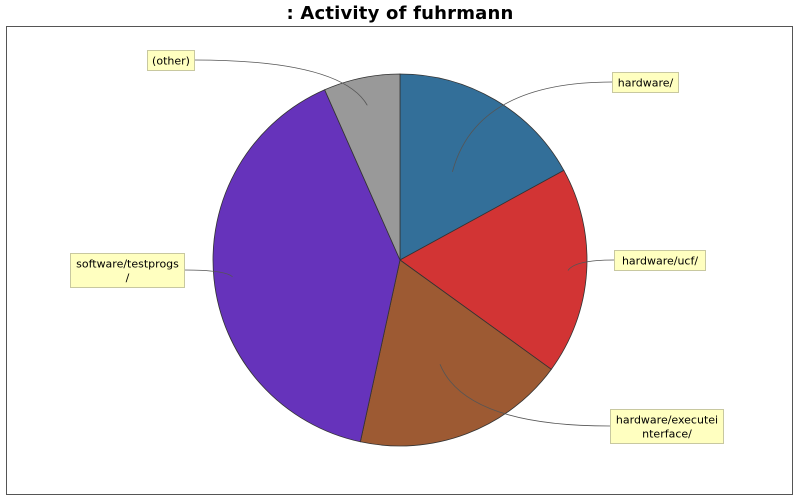  I want to click on slice-label-line: hardware/executei, so click(667, 420).